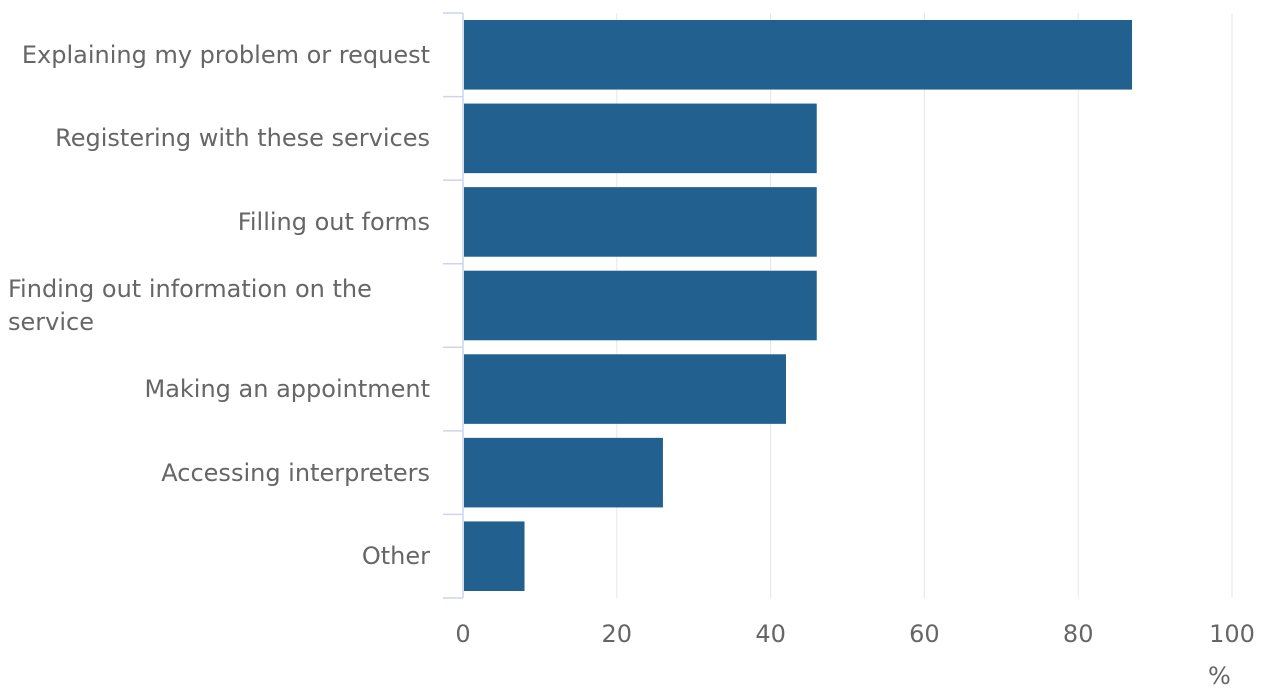  What do you see at coordinates (1219, 676) in the screenshot?
I see `value-axis-unit: %` at bounding box center [1219, 676].